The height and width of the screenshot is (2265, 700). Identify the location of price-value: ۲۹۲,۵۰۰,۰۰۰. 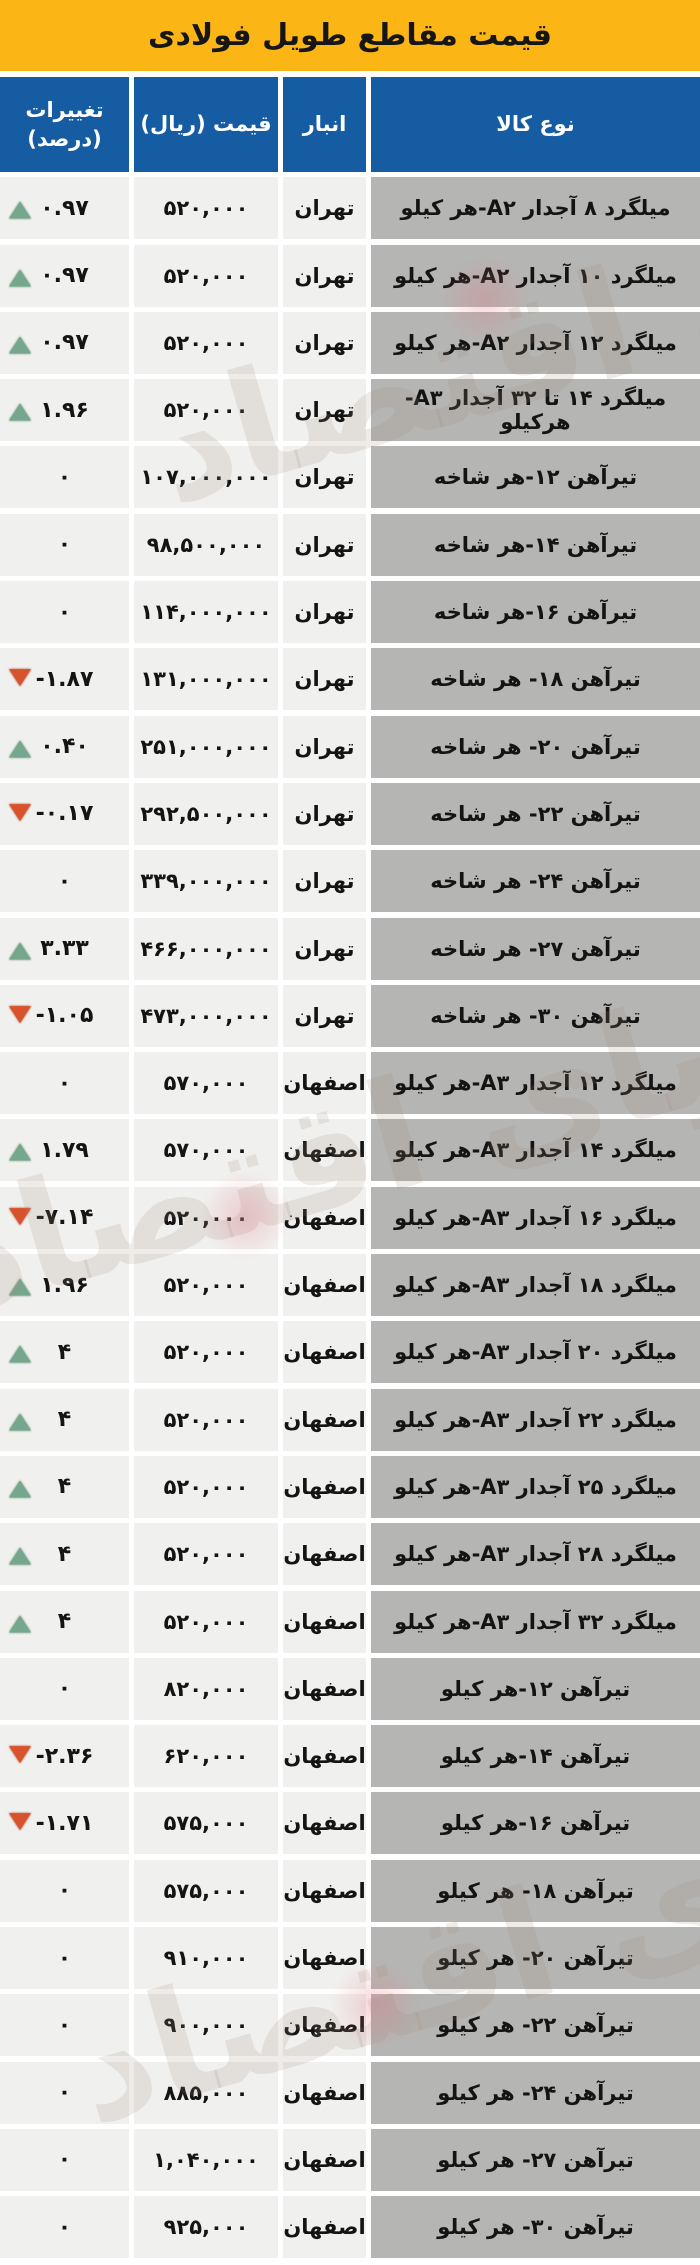
(206, 813).